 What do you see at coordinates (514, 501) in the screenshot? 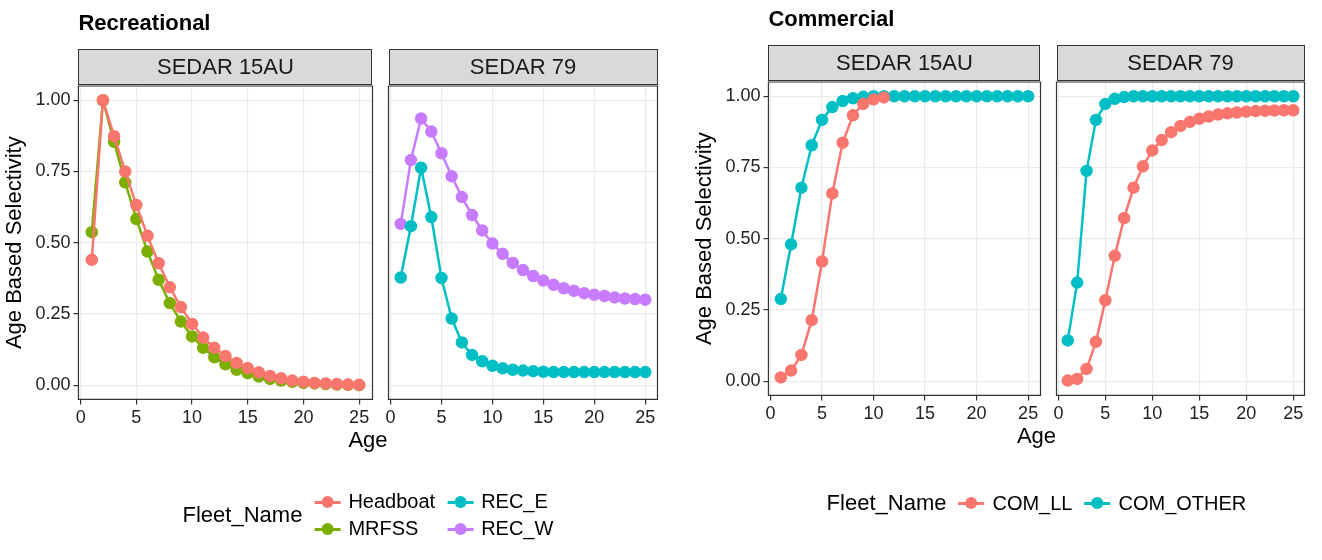
I see `legend-label: REC_E` at bounding box center [514, 501].